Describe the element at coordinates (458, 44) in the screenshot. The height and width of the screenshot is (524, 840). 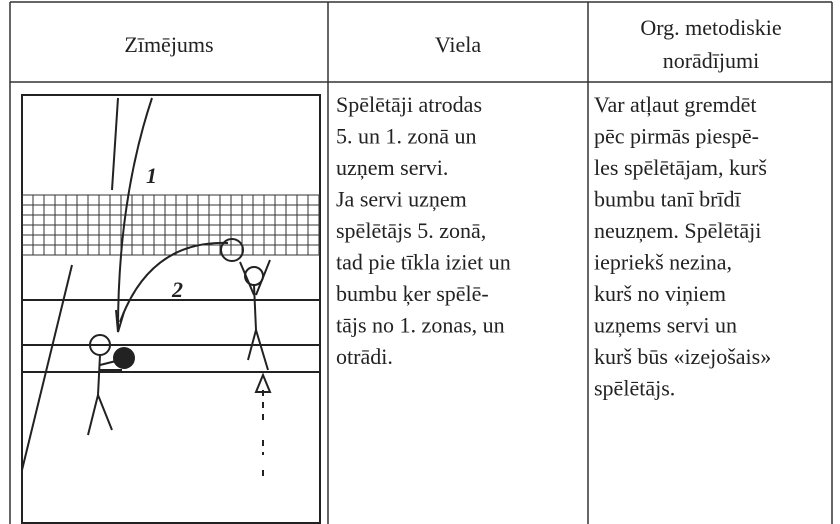
I see `column-header: Viela` at that location.